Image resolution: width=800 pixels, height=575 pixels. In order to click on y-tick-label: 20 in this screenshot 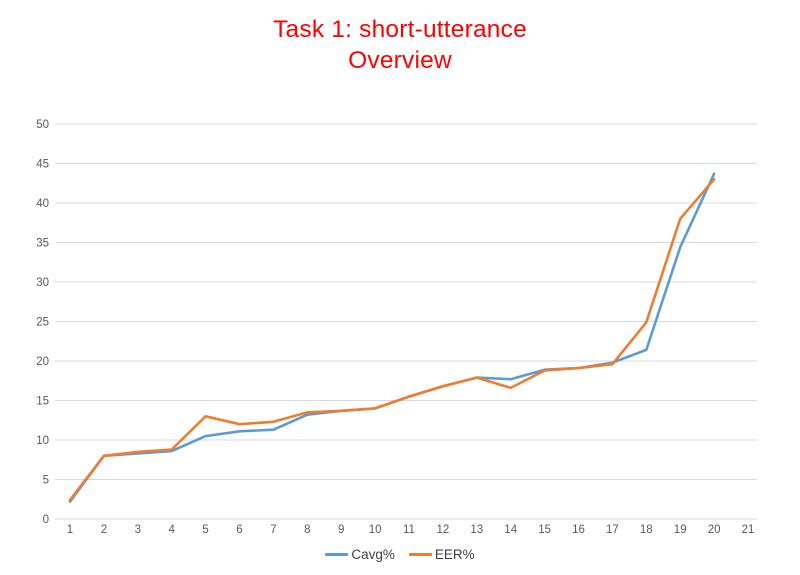, I will do `click(42, 362)`.